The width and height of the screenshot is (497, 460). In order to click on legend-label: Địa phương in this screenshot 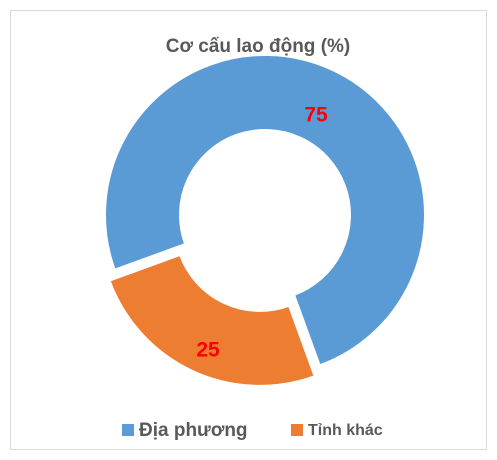, I will do `click(193, 430)`.